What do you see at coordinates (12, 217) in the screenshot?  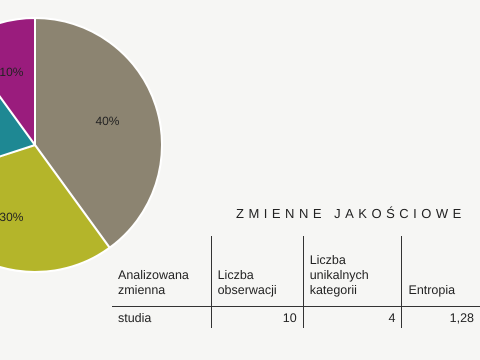 I see `data-label: 30%` at bounding box center [12, 217].